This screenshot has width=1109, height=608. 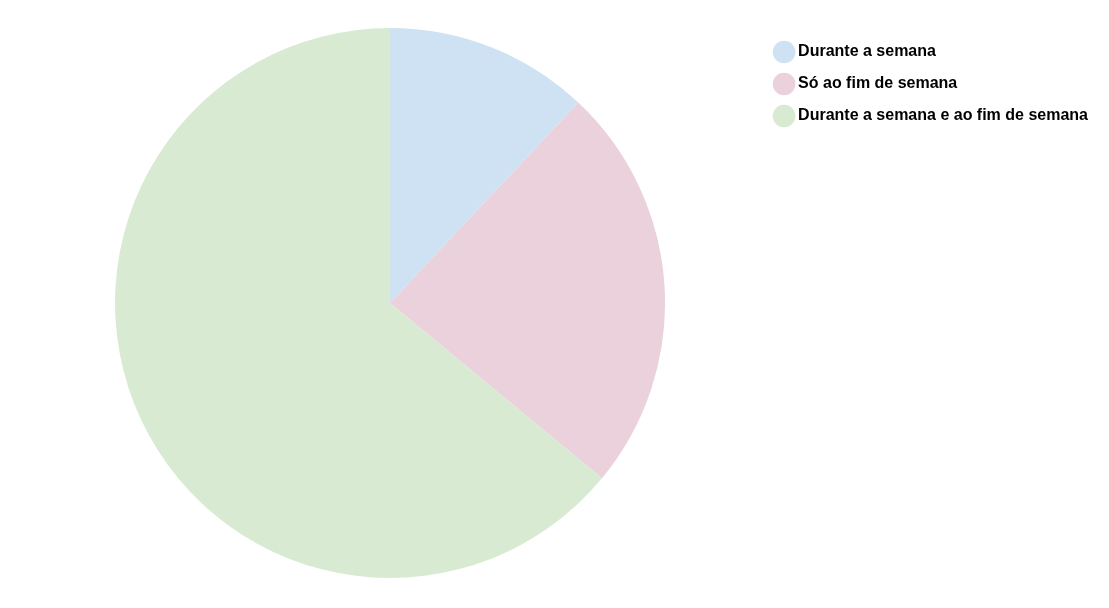 What do you see at coordinates (878, 83) in the screenshot?
I see `legend-label: Só ao fim de semana` at bounding box center [878, 83].